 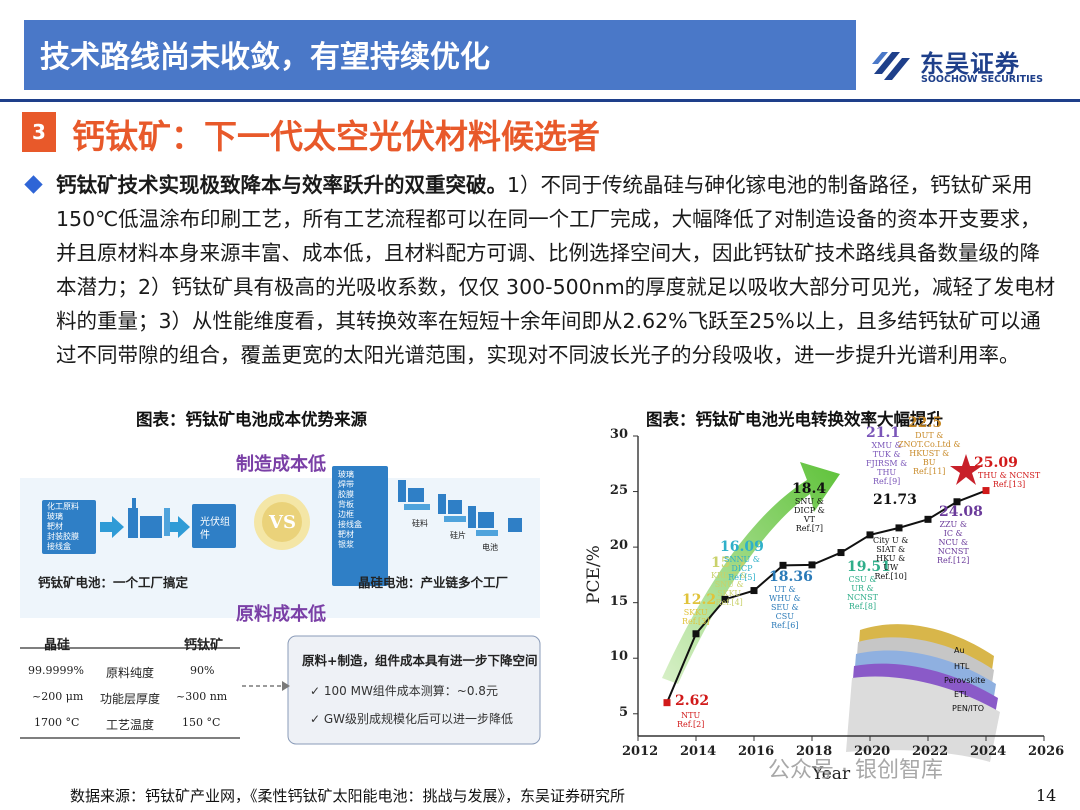 I want to click on point-value-label: 15.3, so click(x=728, y=563).